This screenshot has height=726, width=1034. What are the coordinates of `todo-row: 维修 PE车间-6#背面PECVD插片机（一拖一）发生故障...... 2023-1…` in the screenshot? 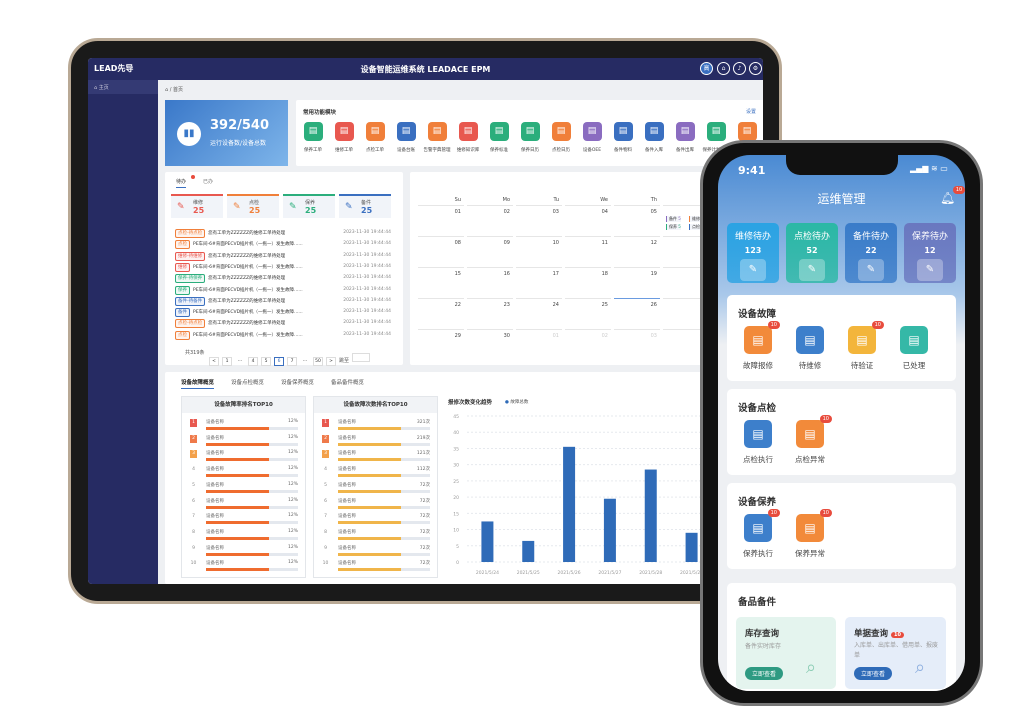 It's located at (286, 267).